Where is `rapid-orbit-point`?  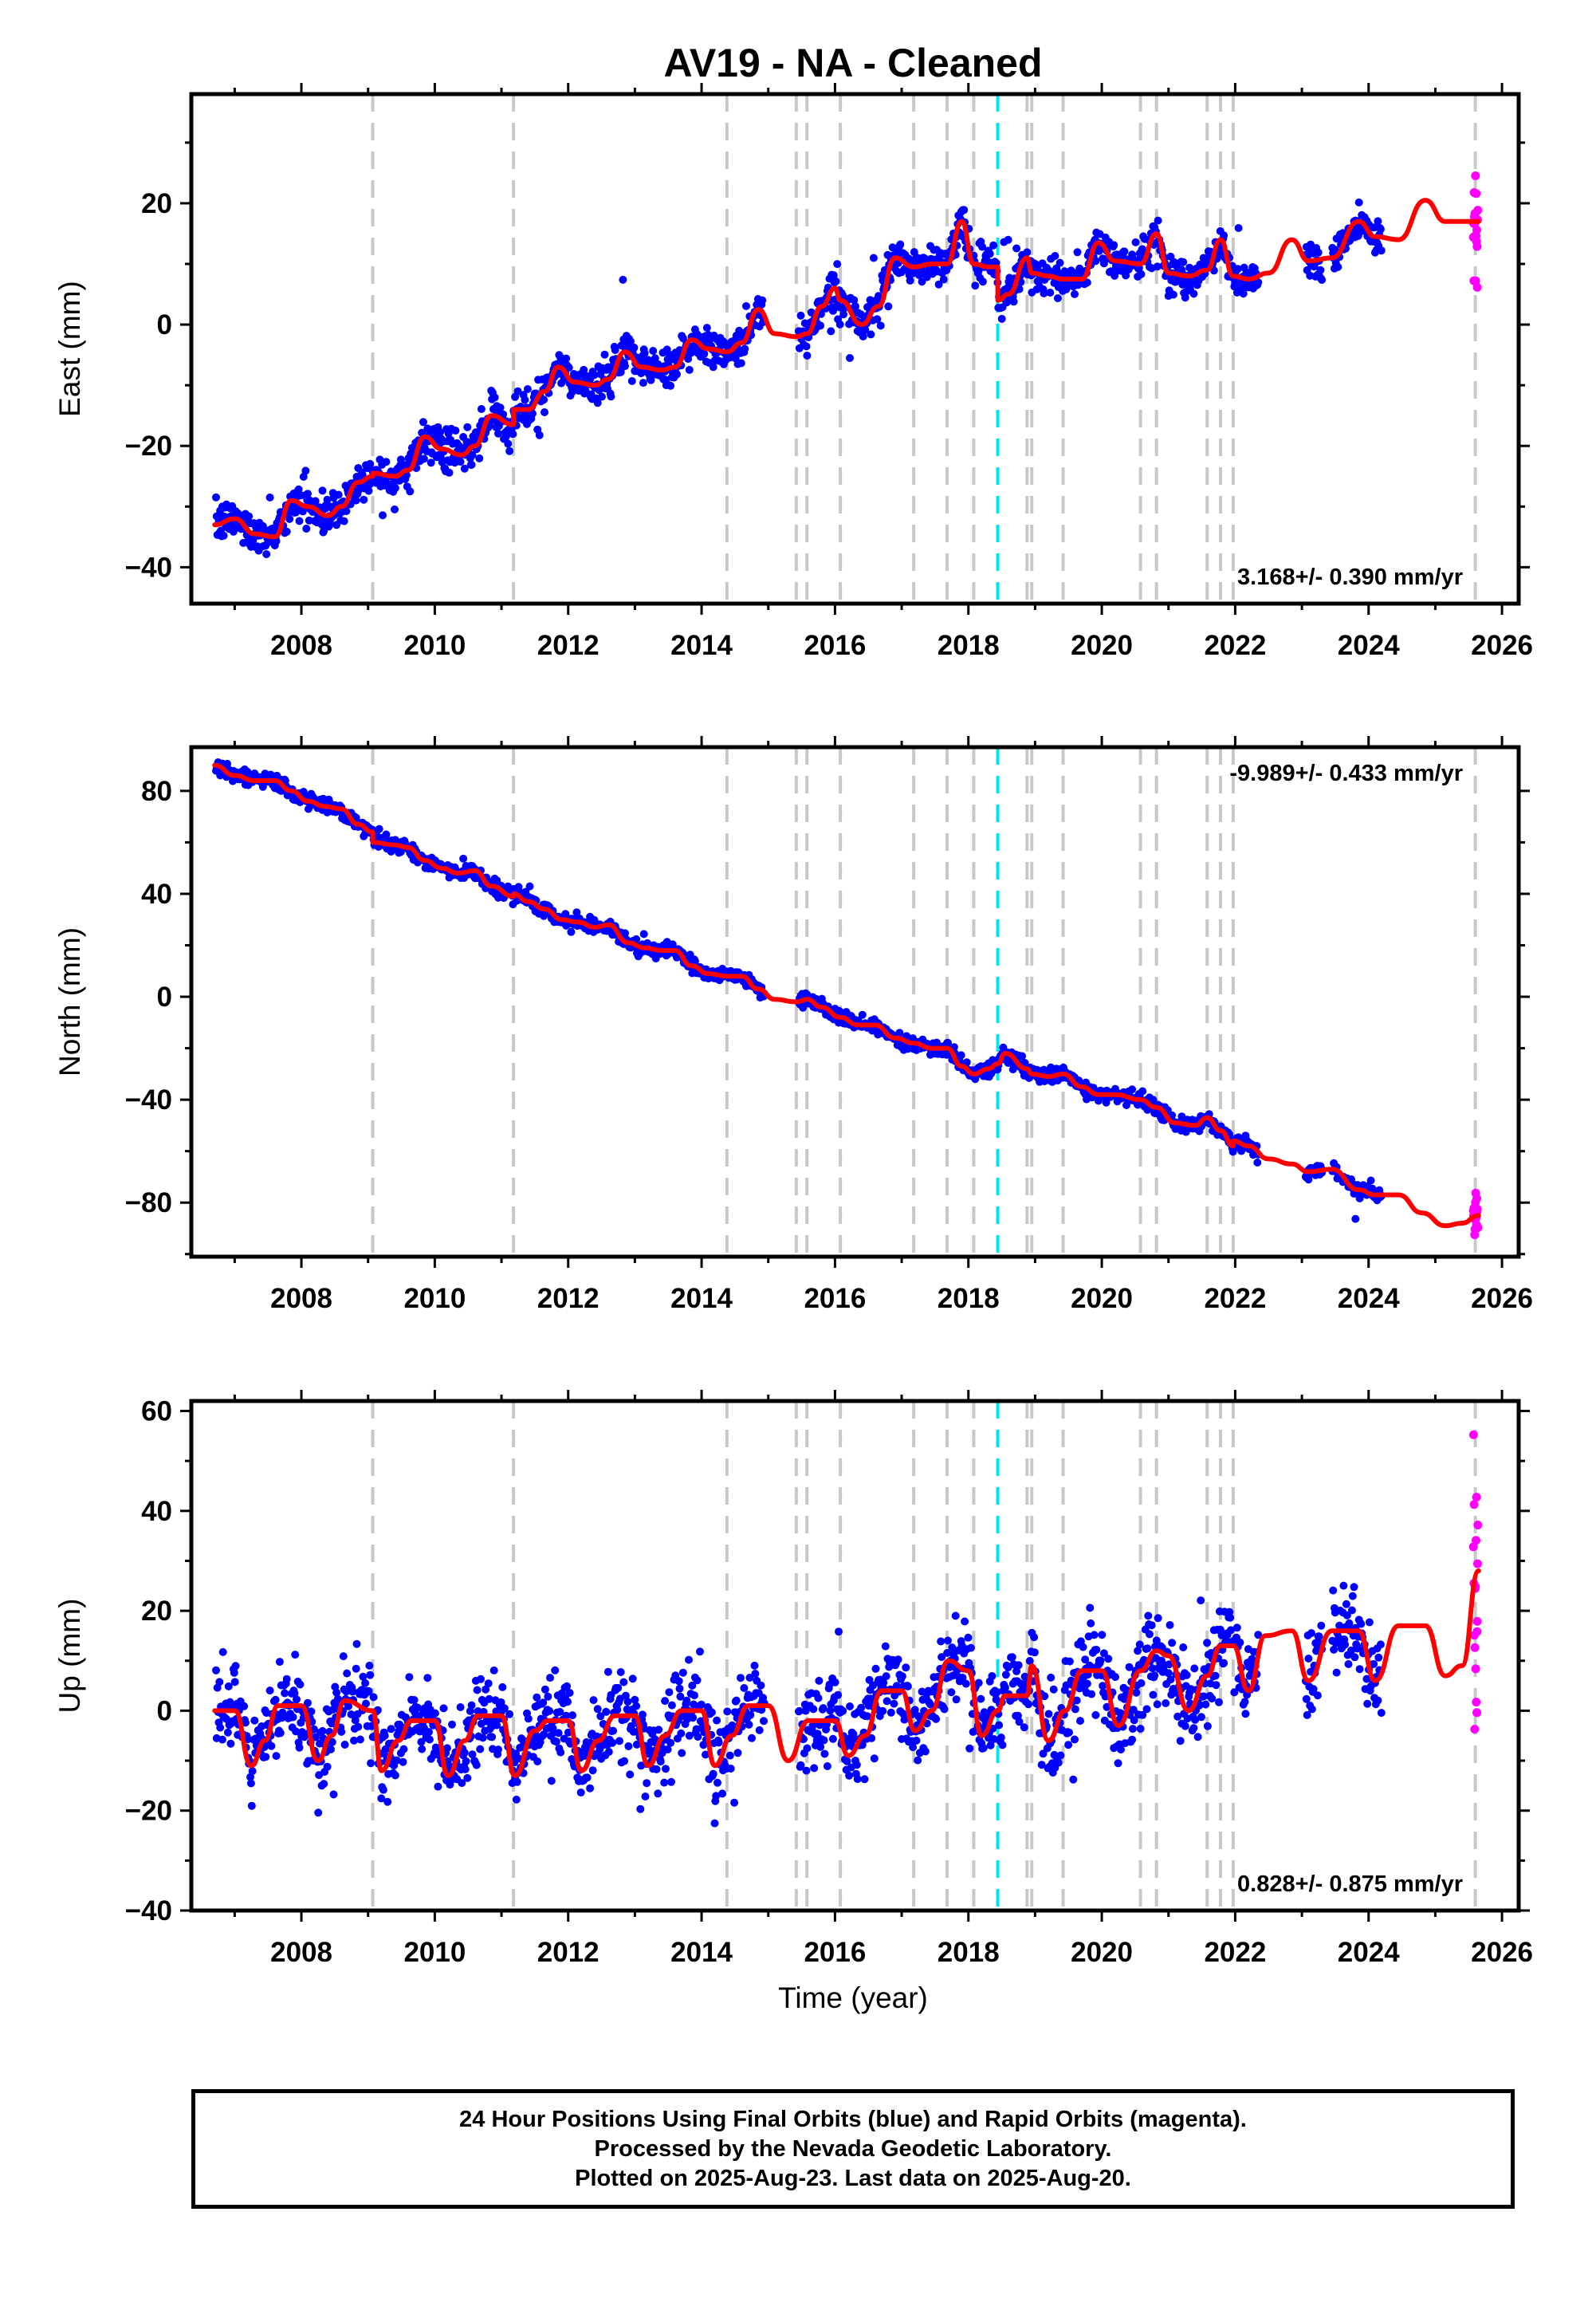
rapid-orbit-point is located at coordinates (1476, 229).